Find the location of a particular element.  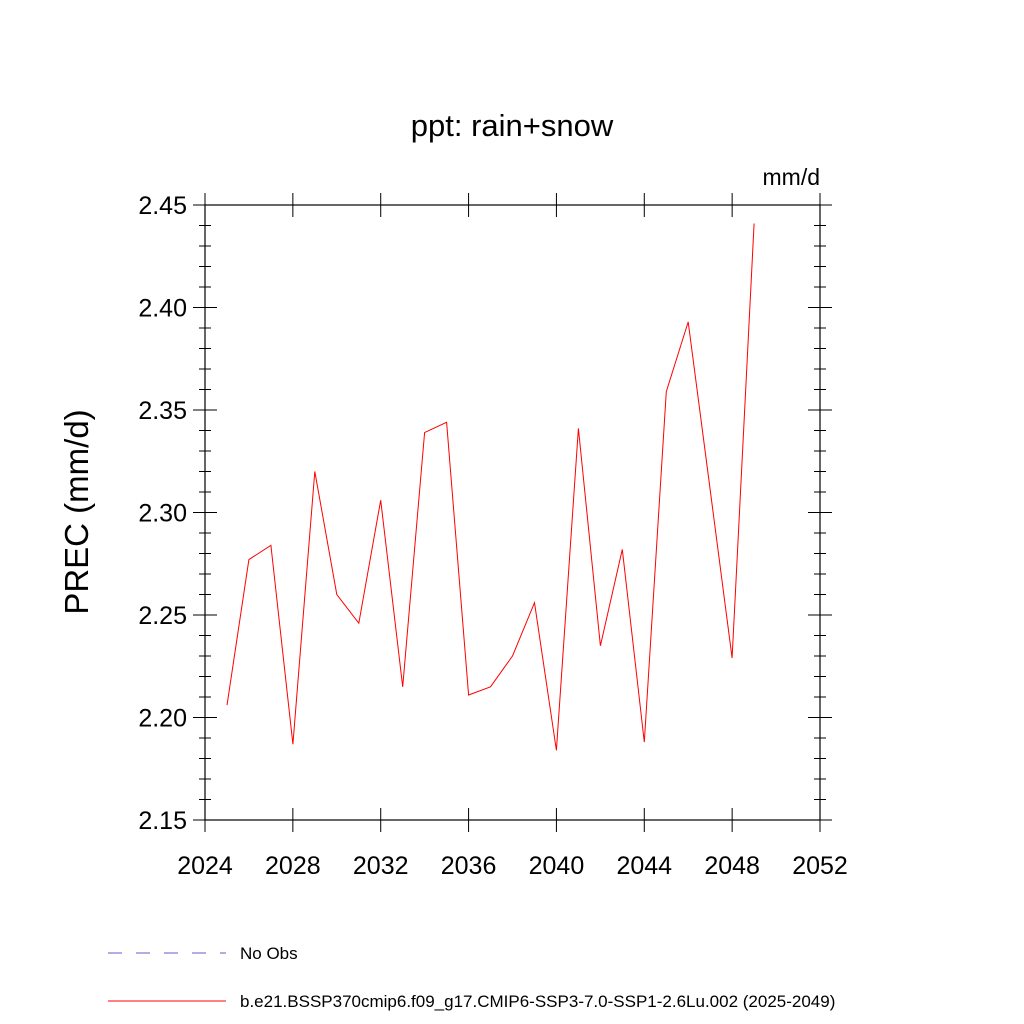

data-point-2033 is located at coordinates (402, 686).